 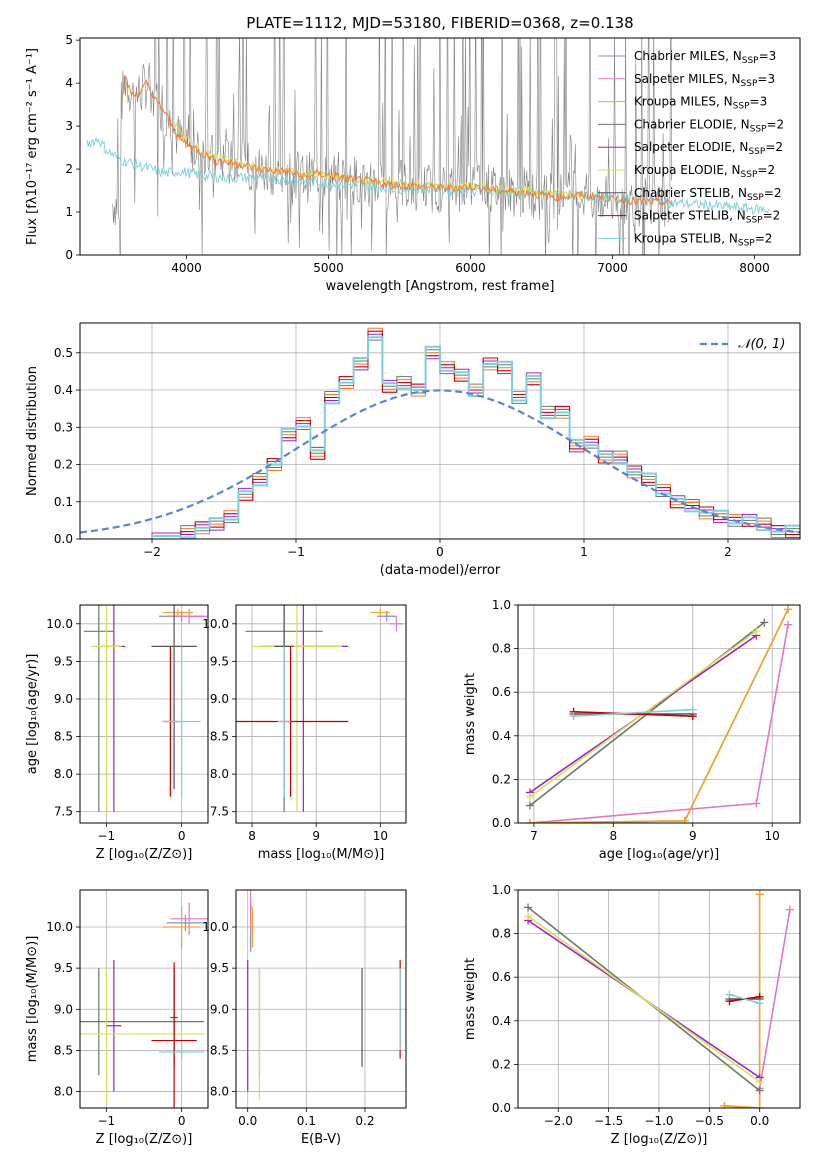 What do you see at coordinates (377, 160) in the screenshot?
I see `model-elodie-line` at bounding box center [377, 160].